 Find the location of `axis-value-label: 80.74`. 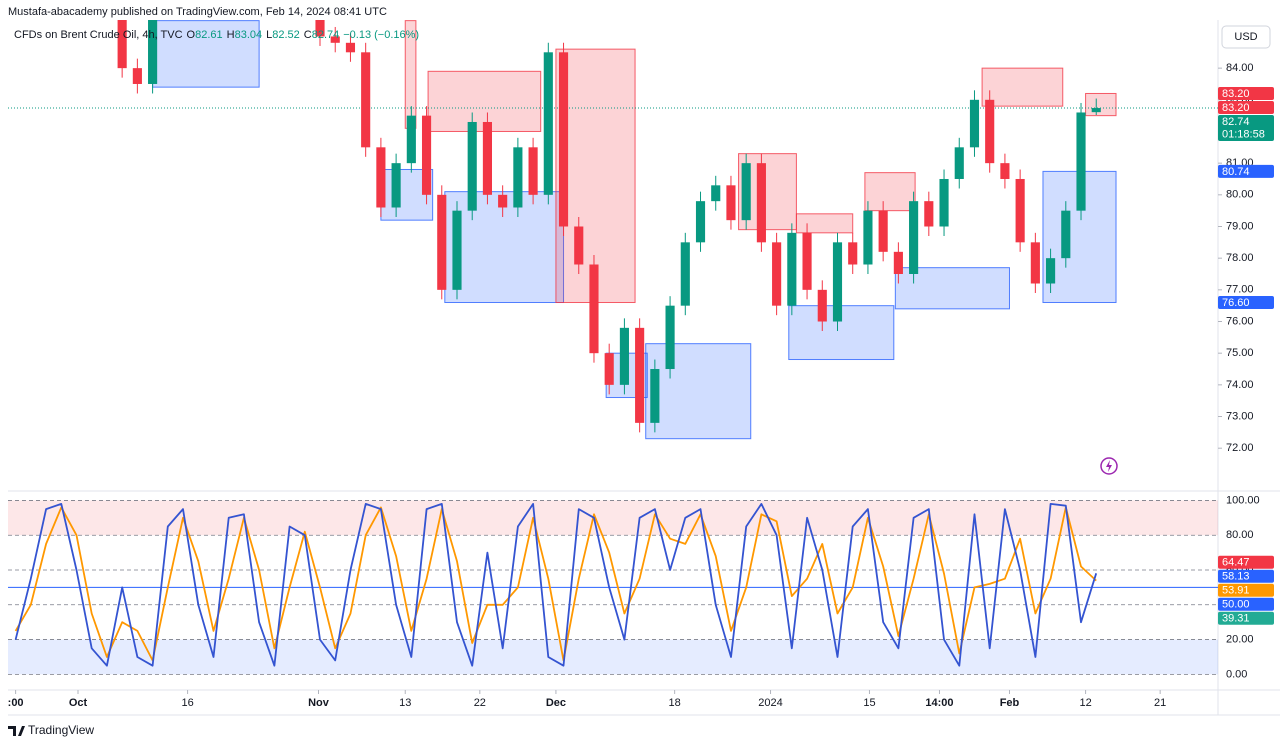

axis-value-label: 80.74 is located at coordinates (1236, 172).